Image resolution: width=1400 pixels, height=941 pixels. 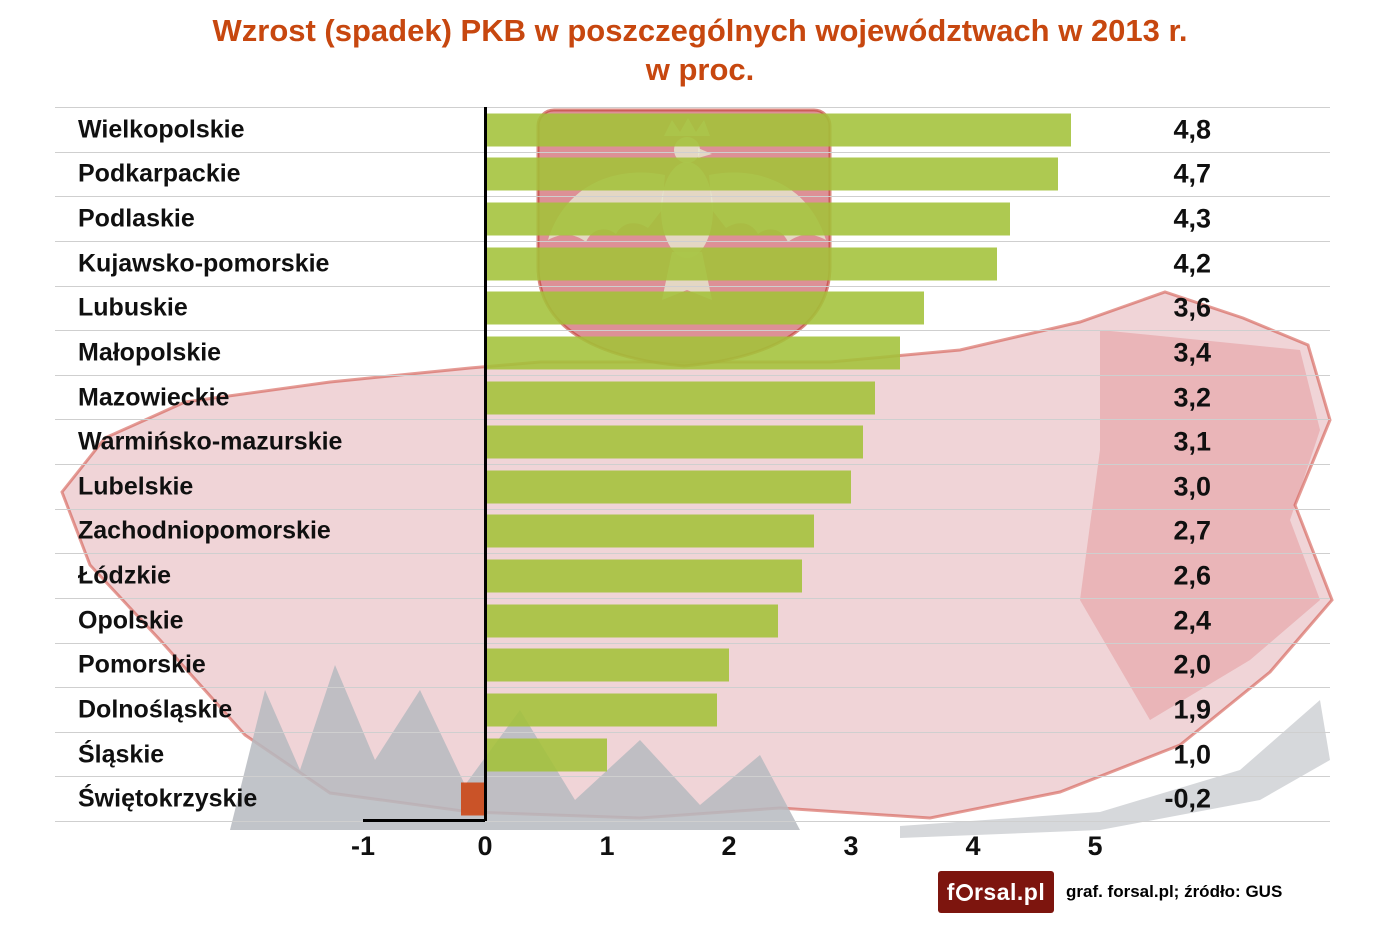 I want to click on chart-row: Kujawsko-pomorskie 4,2, so click(x=692, y=264).